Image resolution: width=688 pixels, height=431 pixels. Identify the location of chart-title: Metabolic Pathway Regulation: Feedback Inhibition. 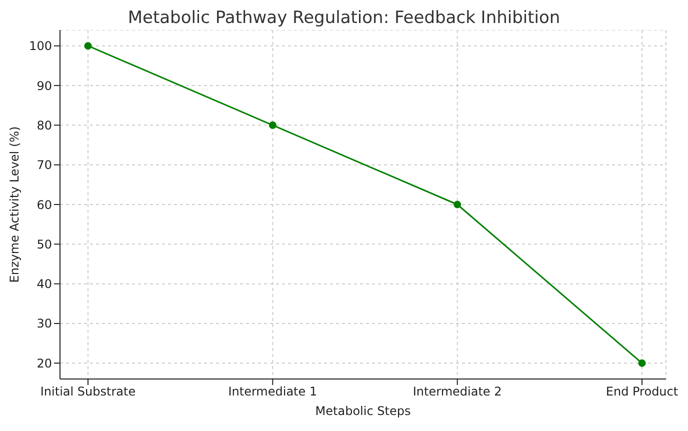
(344, 19).